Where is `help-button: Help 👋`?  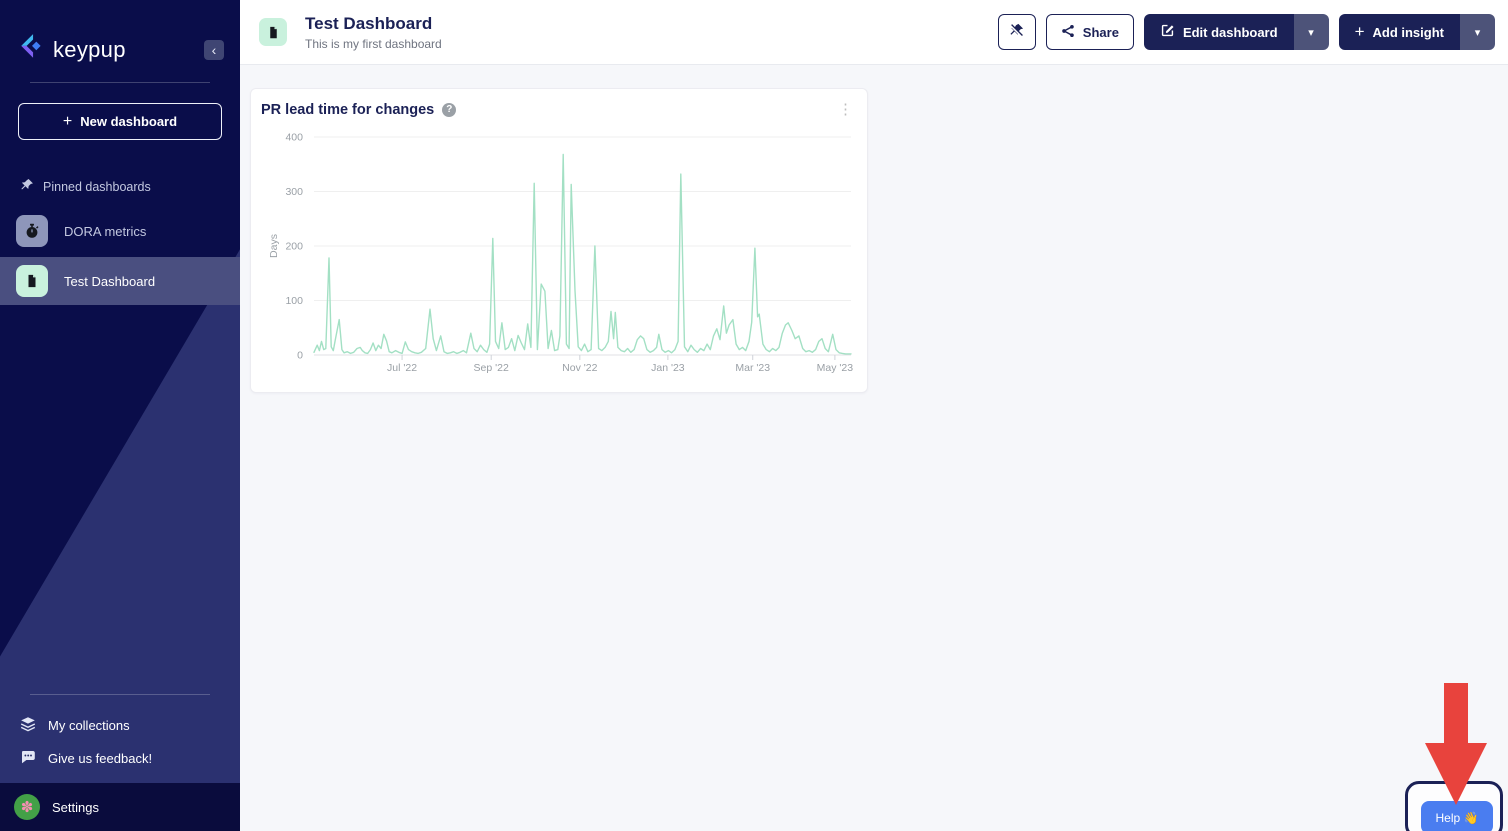
help-button: Help 👋 is located at coordinates (1457, 816).